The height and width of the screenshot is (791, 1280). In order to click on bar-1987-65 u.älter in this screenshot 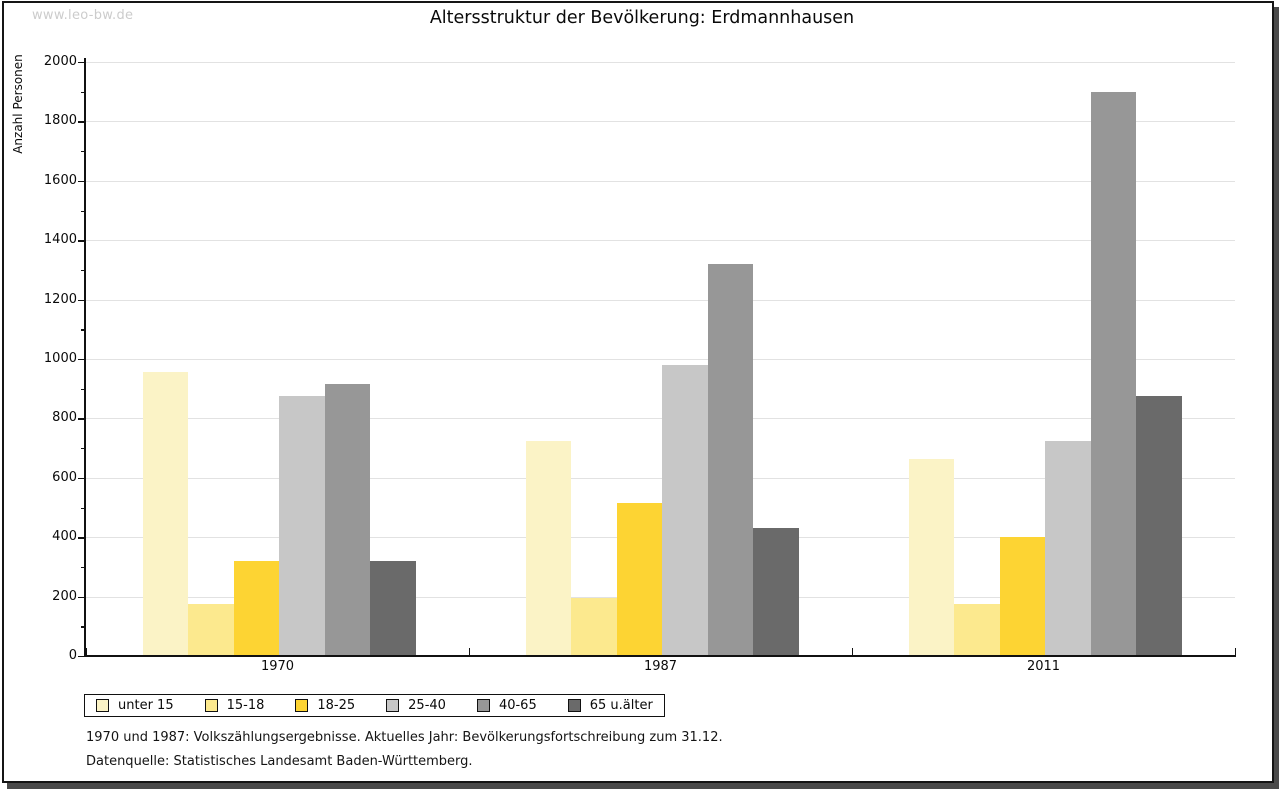, I will do `click(776, 592)`.